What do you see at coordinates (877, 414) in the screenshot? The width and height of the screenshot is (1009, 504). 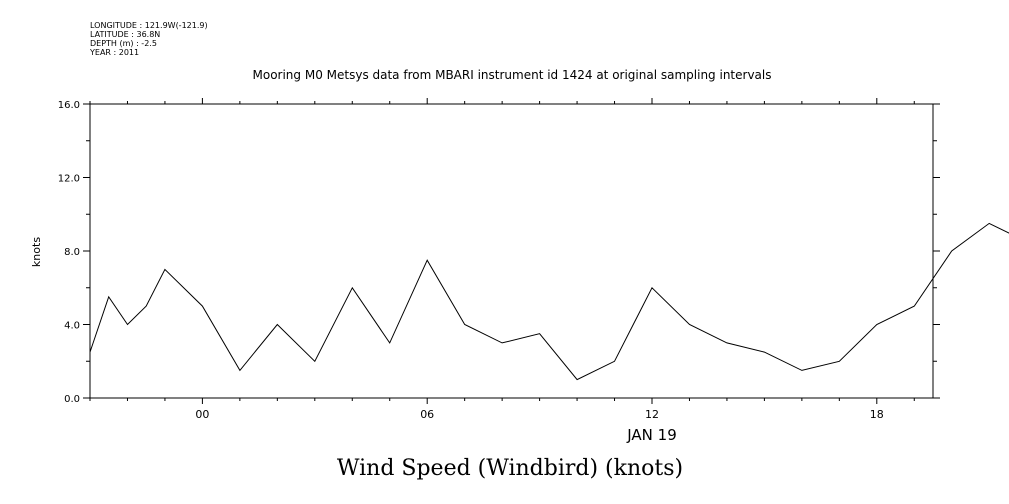 I see `x-hour-tick-label: 18` at bounding box center [877, 414].